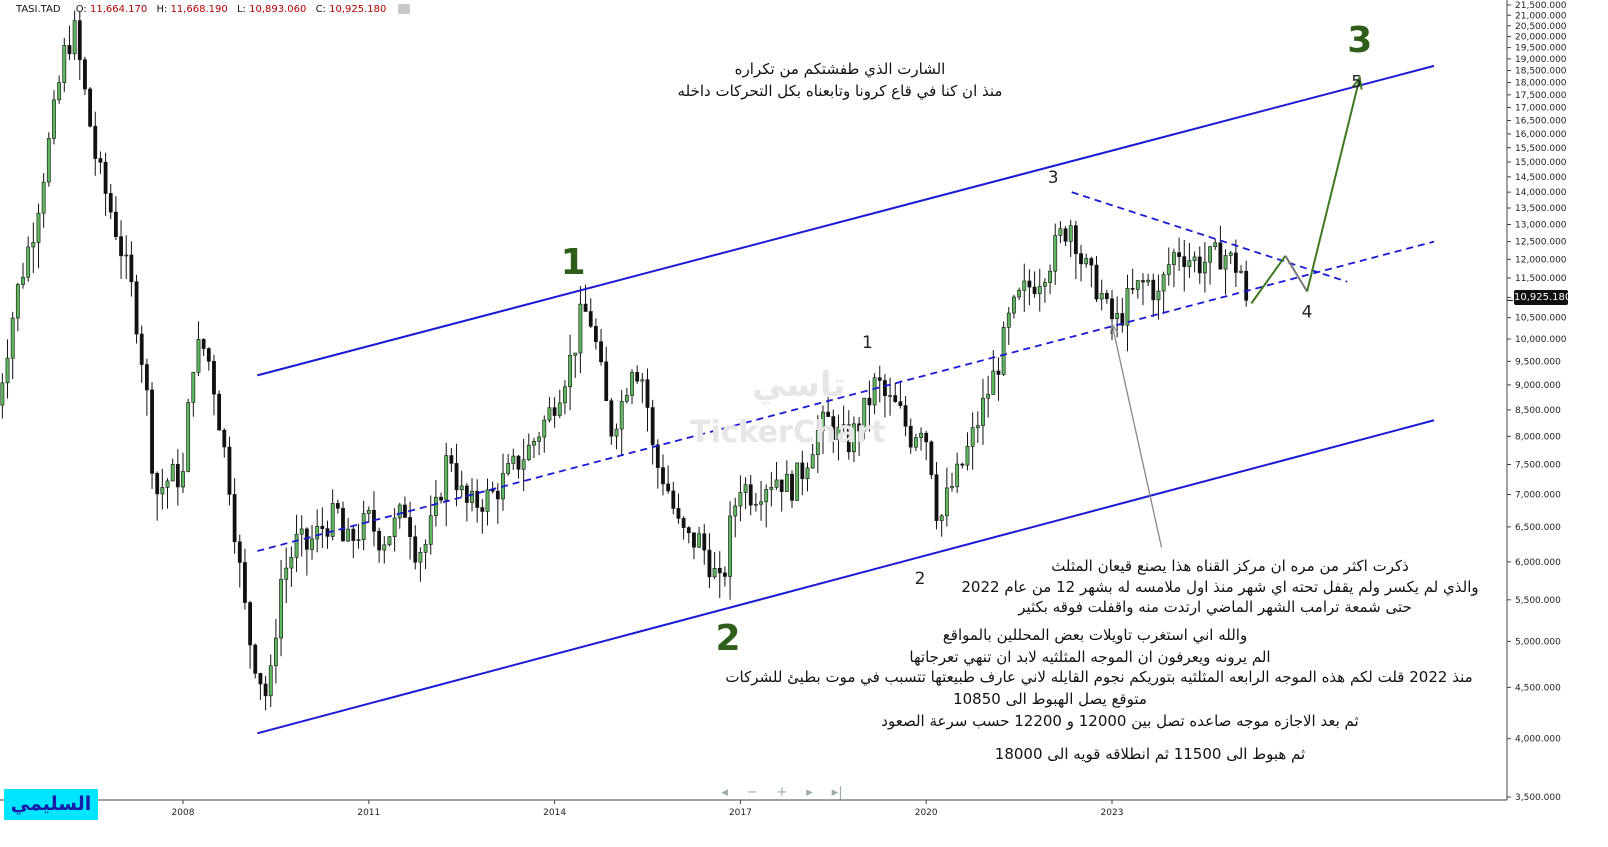 Image resolution: width=1608 pixels, height=847 pixels. What do you see at coordinates (573, 262) in the screenshot?
I see `wave-label-major: 1` at bounding box center [573, 262].